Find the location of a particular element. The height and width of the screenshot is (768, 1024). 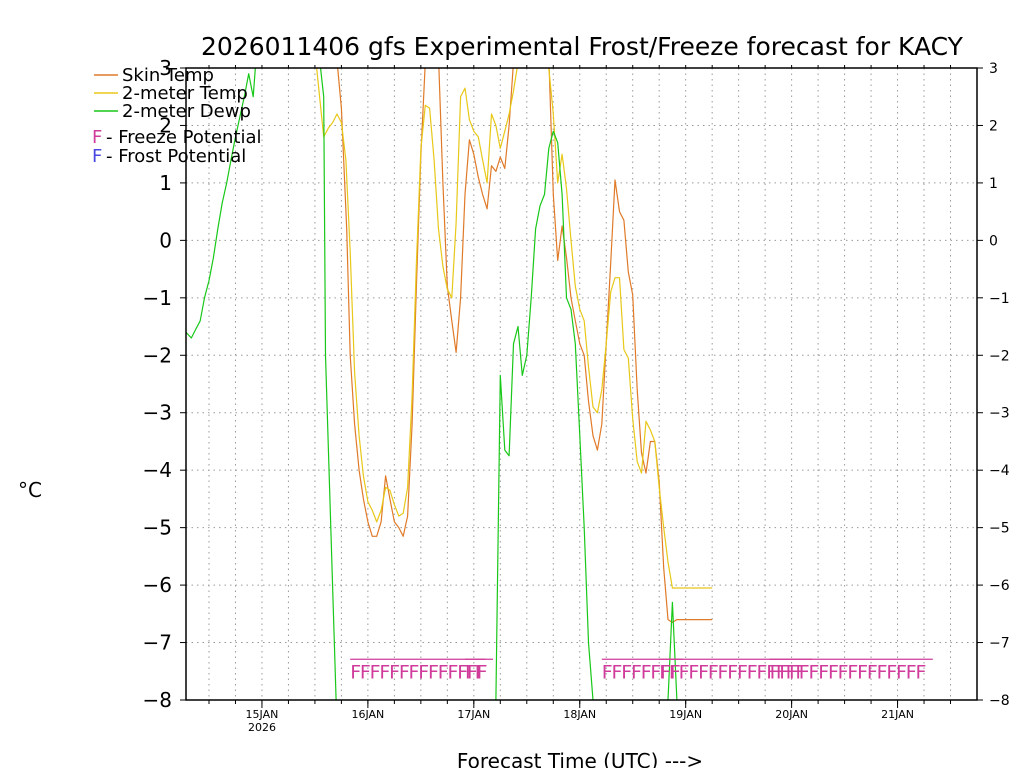

y-tick-label-right: −1 is located at coordinates (999, 299).